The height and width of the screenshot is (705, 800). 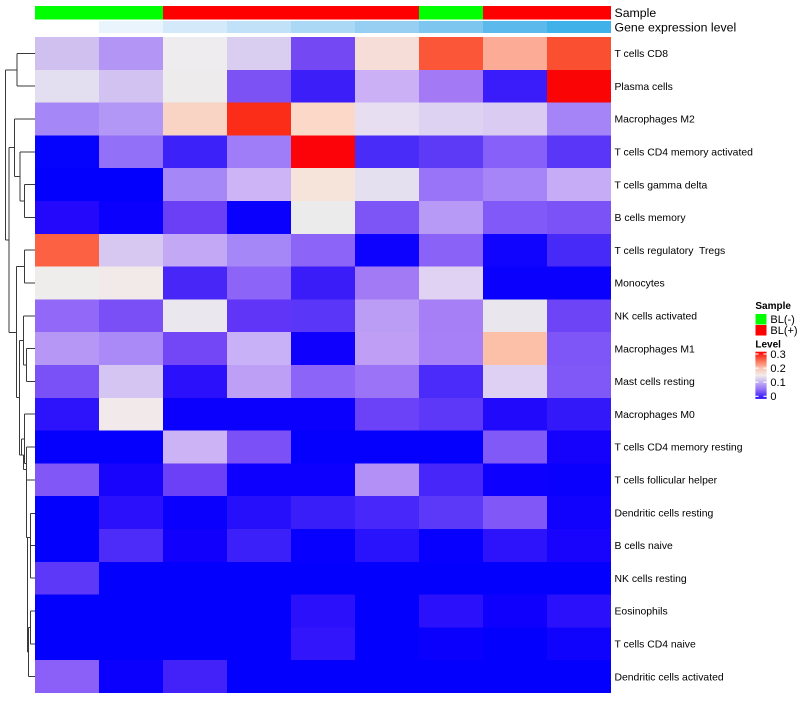 What do you see at coordinates (655, 349) in the screenshot?
I see `svg-text: Macrophages M1` at bounding box center [655, 349].